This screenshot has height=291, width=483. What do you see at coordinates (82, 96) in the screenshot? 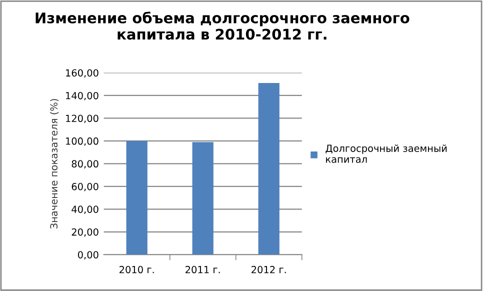
I see `y-tick-label: 140,00` at bounding box center [82, 96].